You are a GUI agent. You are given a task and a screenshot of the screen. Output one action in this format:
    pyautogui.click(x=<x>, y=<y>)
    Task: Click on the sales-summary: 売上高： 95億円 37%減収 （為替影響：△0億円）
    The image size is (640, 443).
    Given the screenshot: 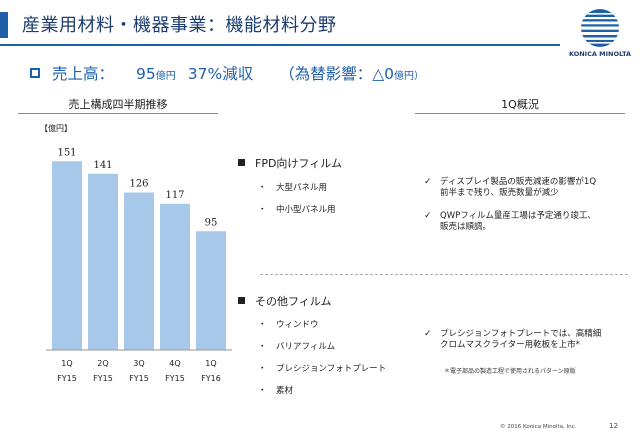 What is the action you would take?
    pyautogui.click(x=227, y=73)
    